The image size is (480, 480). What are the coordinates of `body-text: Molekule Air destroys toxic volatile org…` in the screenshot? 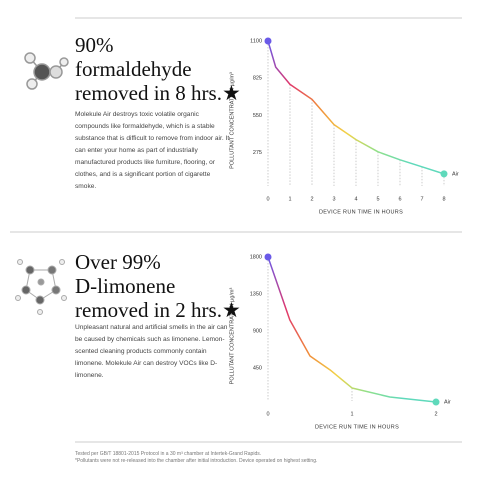 It's located at (152, 150).